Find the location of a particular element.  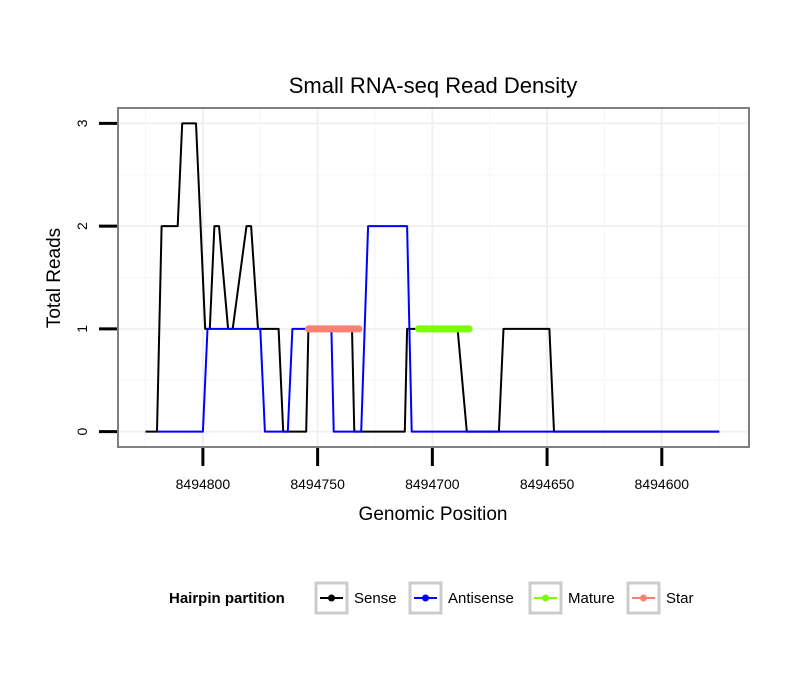

y-axis: 0 1 2 3 is located at coordinates (95, 277).